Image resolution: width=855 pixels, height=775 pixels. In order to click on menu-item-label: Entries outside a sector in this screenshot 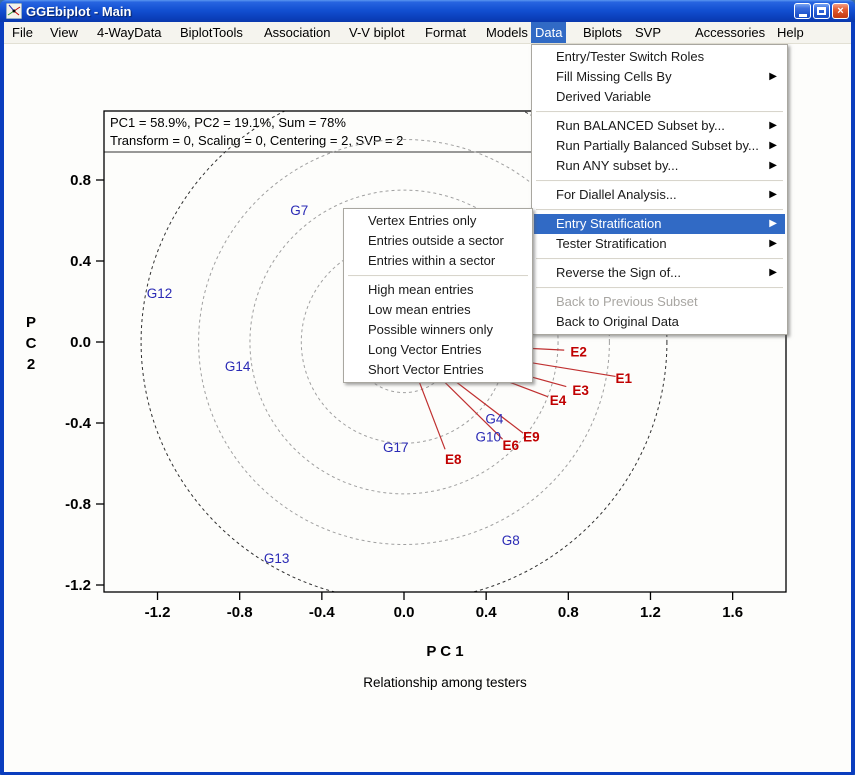, I will do `click(436, 240)`.